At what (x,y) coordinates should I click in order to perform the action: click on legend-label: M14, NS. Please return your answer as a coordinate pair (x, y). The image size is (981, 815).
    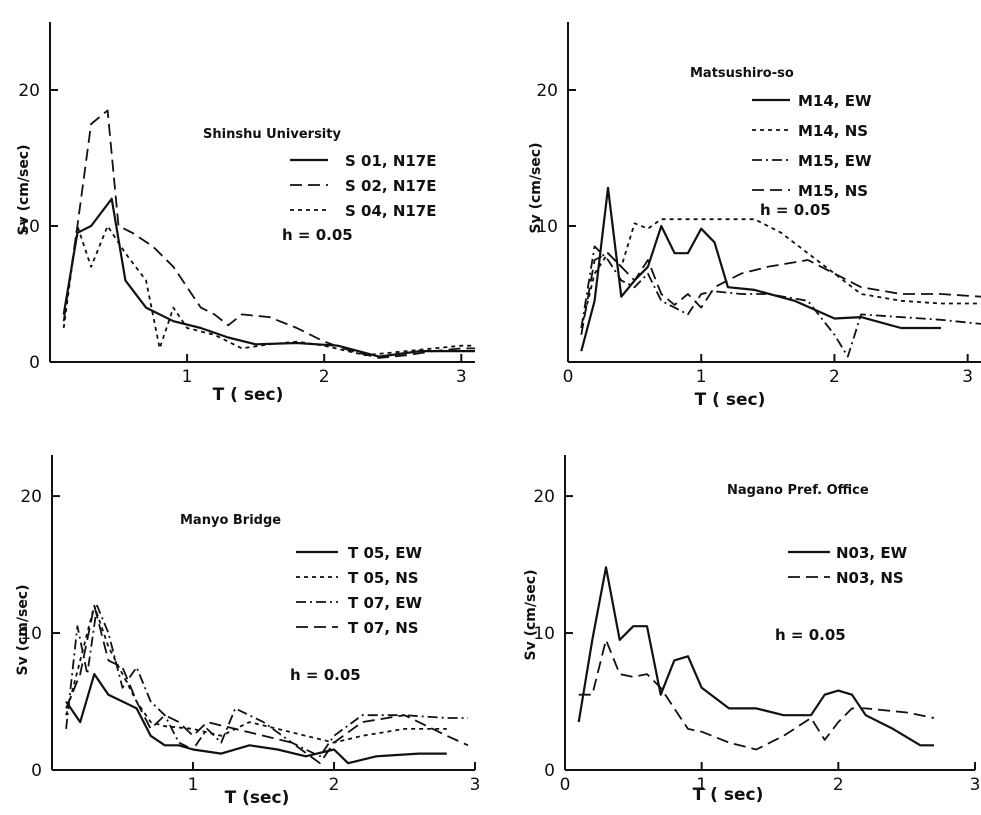
    Looking at the image, I should click on (833, 131).